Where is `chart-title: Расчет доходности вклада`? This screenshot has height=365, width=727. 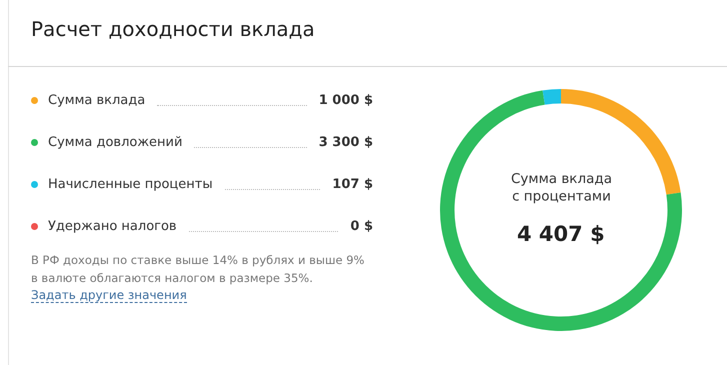
chart-title: Расчет доходности вклада is located at coordinates (173, 29).